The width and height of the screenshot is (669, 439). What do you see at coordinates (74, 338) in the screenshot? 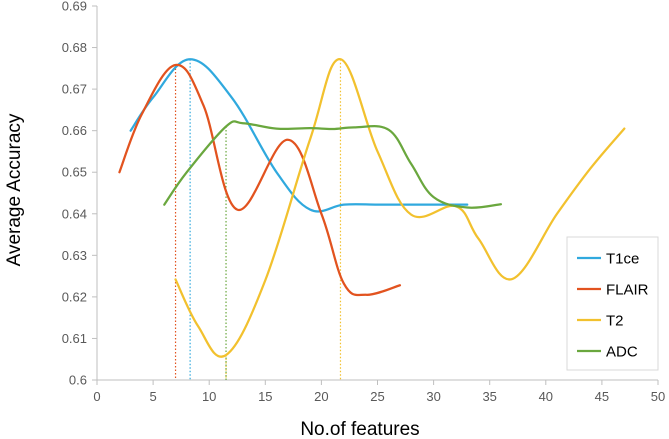
I see `y-tick-label: 0.61` at bounding box center [74, 338].